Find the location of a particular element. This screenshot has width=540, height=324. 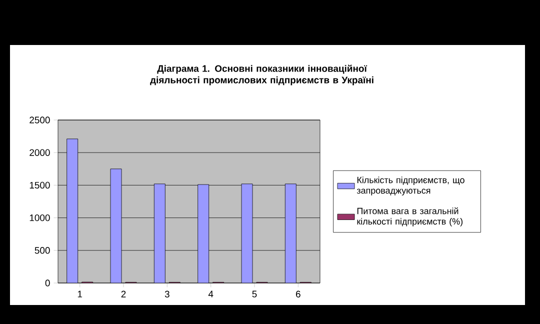

chart-title: Діаграма 1. Основні показники інноваційної діяльності промислових підприємств в Україні is located at coordinates (262, 75).